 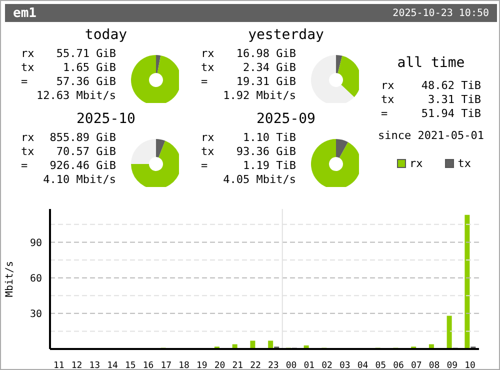 What do you see at coordinates (68, 151) in the screenshot?
I see `text: tx 70.57 GiB` at bounding box center [68, 151].